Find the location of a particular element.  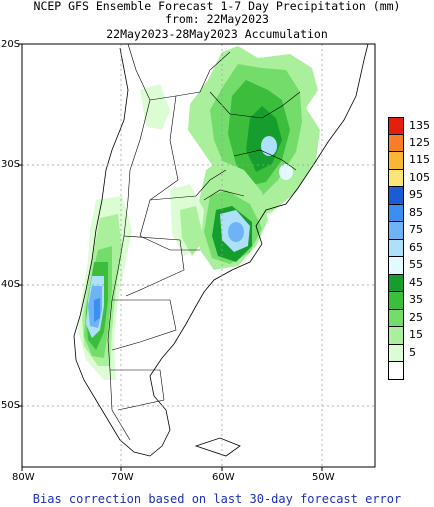

legend-swatch-105: 105 is located at coordinates (409, 178).